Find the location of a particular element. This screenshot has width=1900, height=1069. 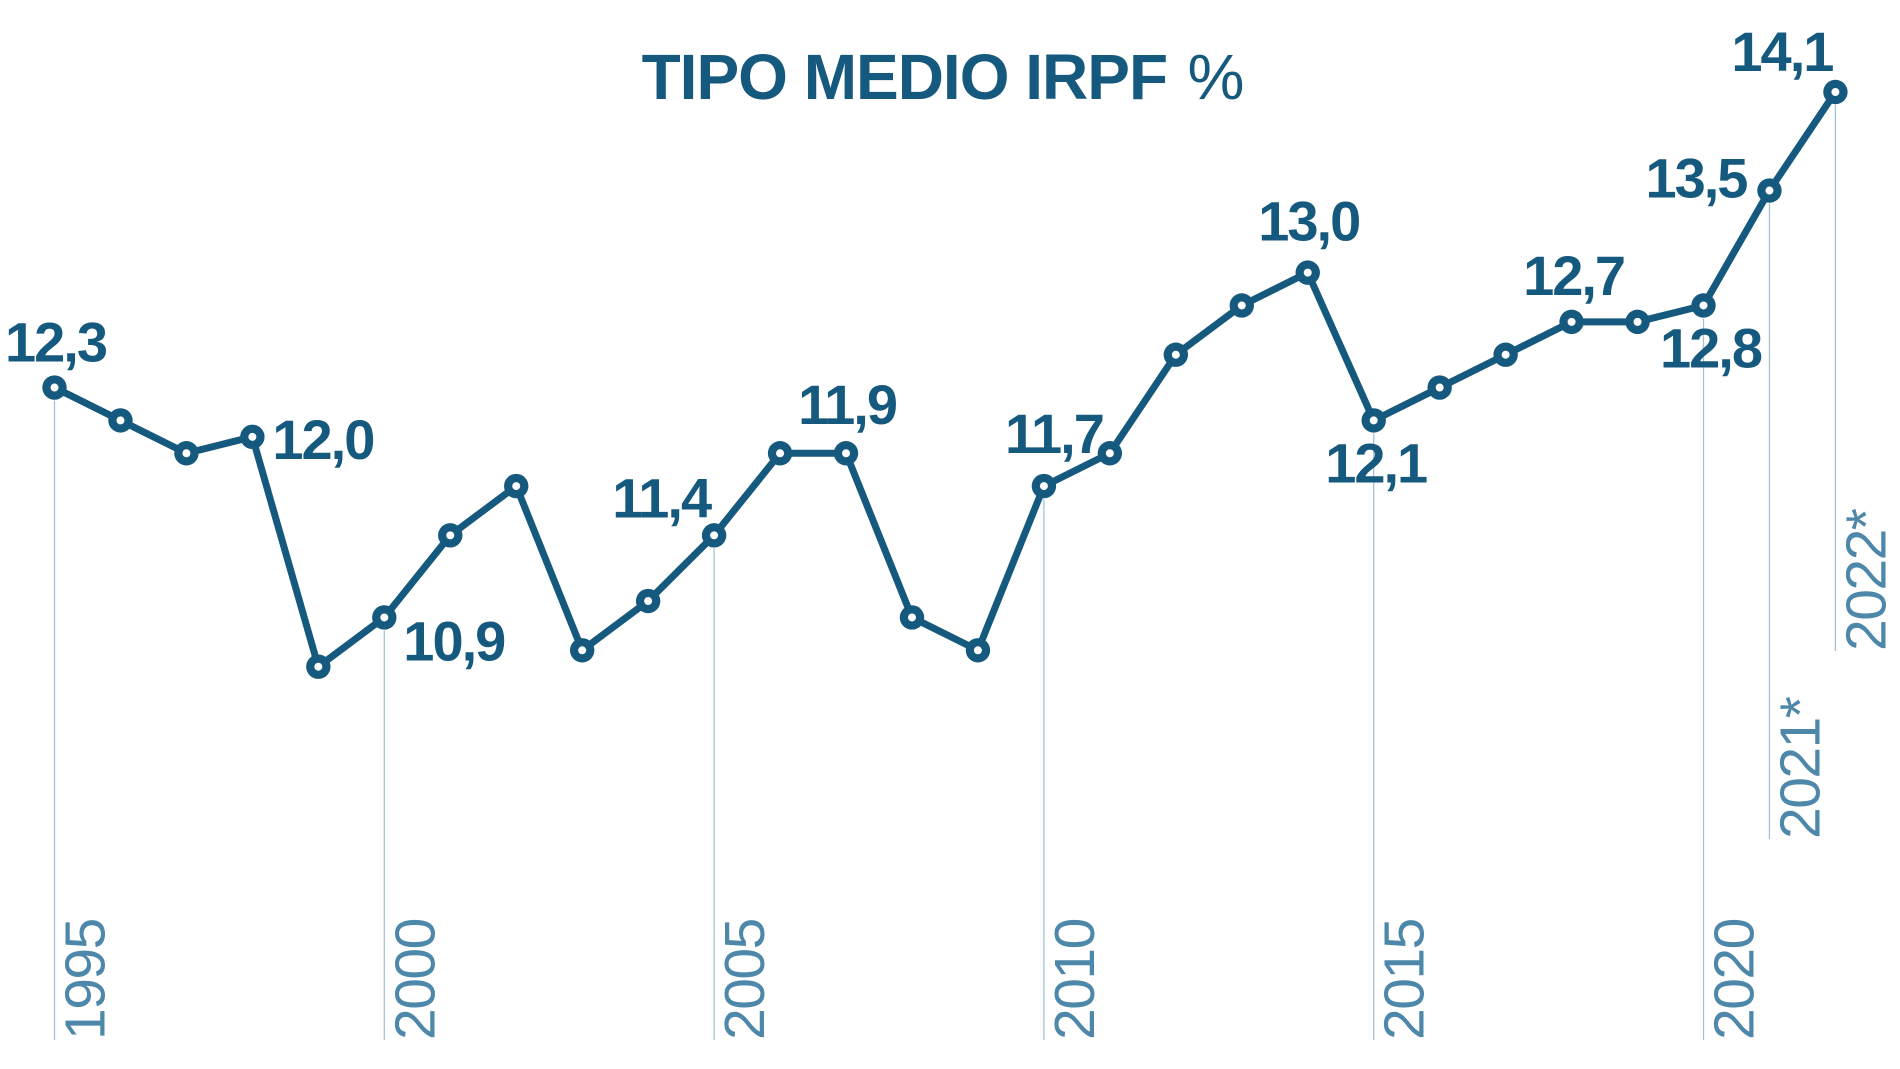

data-point-center-2007 is located at coordinates (846, 453).